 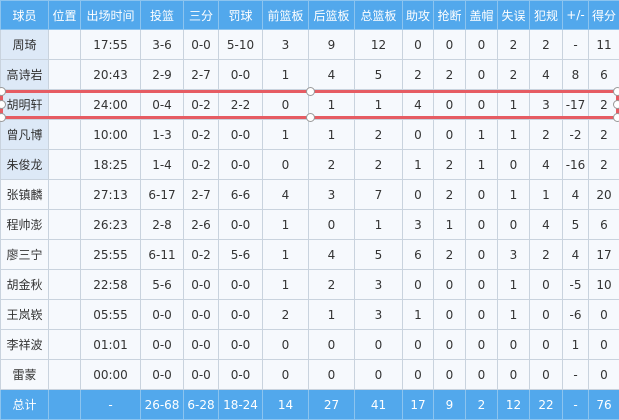 What do you see at coordinates (25, 285) in the screenshot?
I see `cell-name: 胡金秋` at bounding box center [25, 285].